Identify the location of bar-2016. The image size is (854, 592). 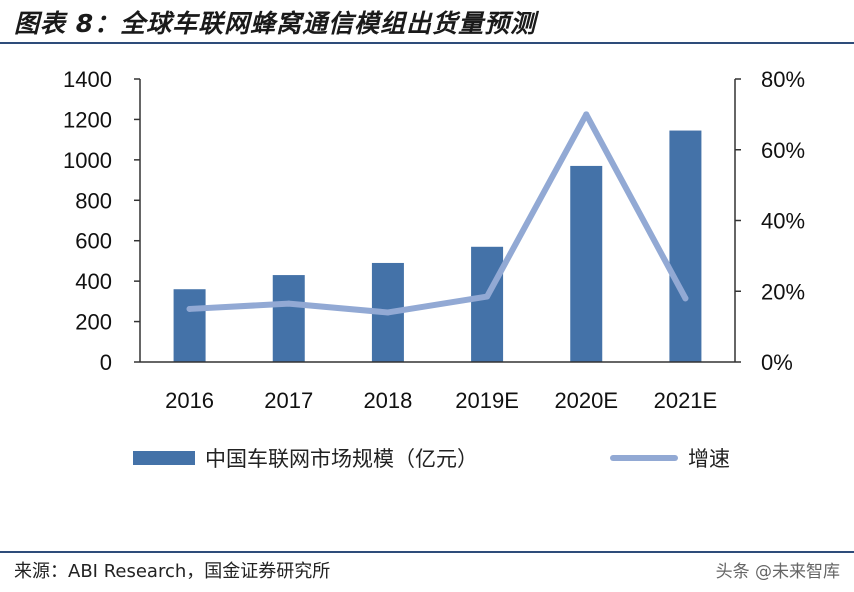
(189, 325).